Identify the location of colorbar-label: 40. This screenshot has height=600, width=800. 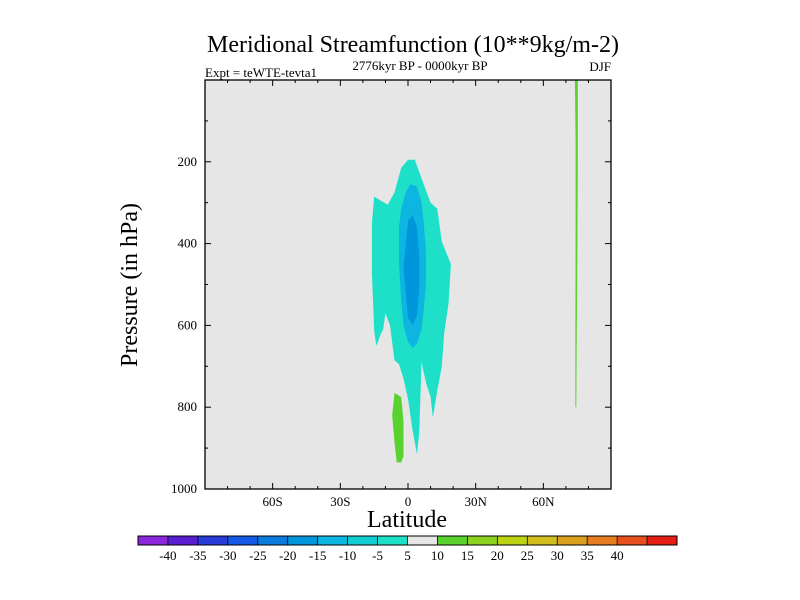
(617, 555).